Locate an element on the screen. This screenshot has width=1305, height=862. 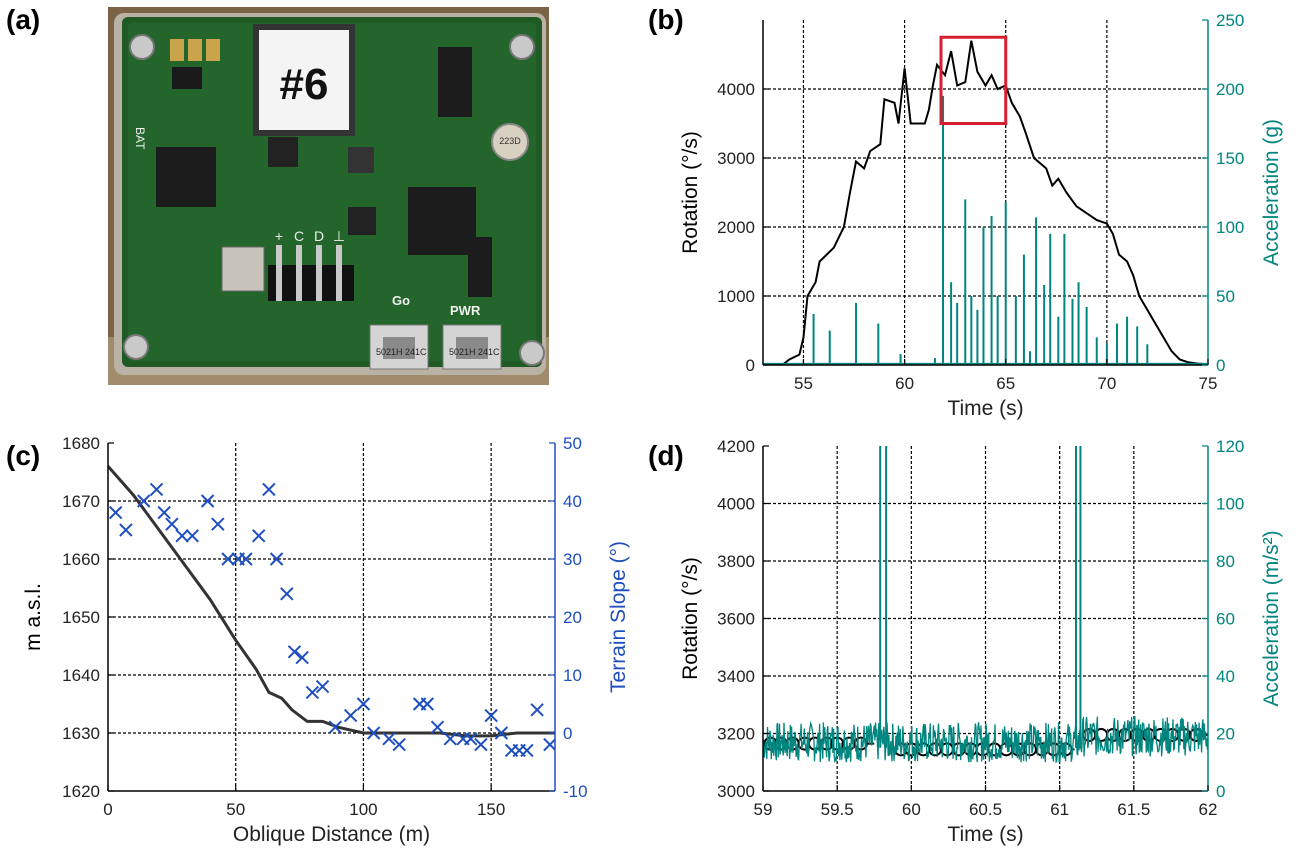
y2-tick-label-b: 150 is located at coordinates (1230, 158).